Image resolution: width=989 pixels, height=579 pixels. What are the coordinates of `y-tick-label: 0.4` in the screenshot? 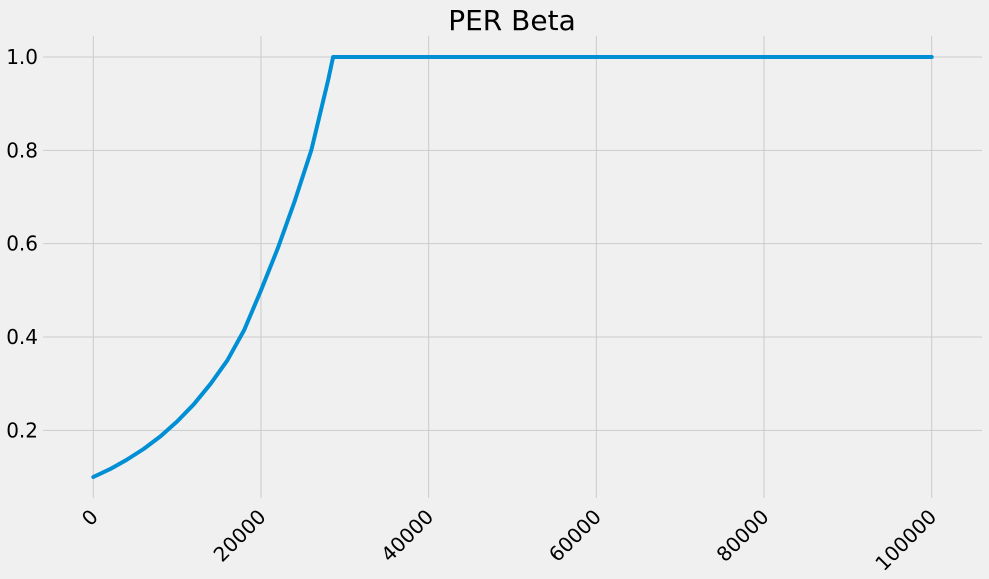 It's located at (22, 337).